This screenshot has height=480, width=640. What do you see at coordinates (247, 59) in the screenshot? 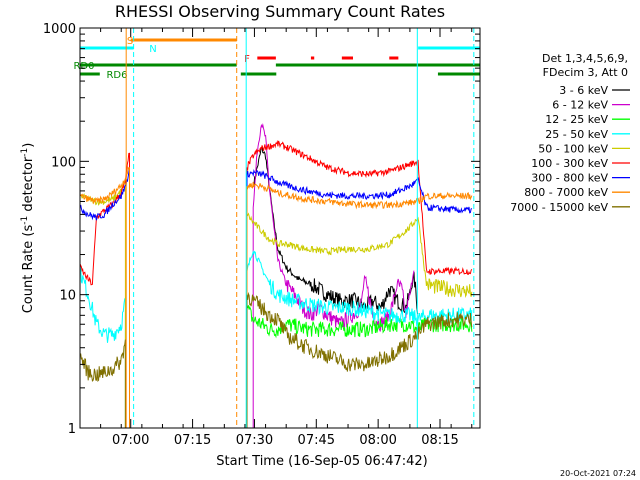
I see `flag-label-f: F` at bounding box center [247, 59].